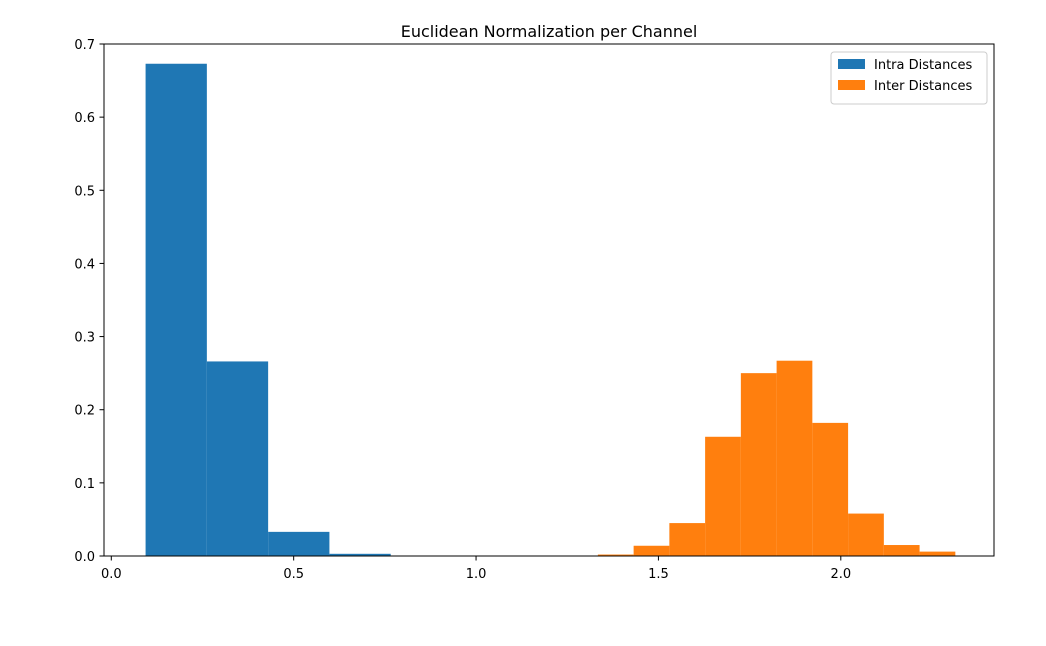 The height and width of the screenshot is (646, 1046). Describe the element at coordinates (84, 191) in the screenshot. I see `y-tick-label: 0.5` at that location.